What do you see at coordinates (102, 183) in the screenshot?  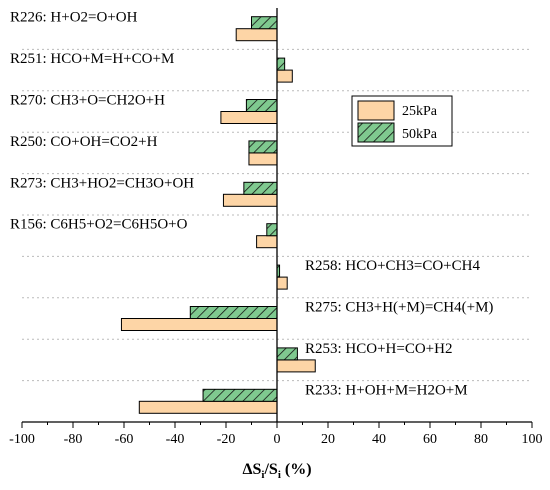 I see `reaction-label: R273: CH3+HO2=CH3O+OH` at bounding box center [102, 183].